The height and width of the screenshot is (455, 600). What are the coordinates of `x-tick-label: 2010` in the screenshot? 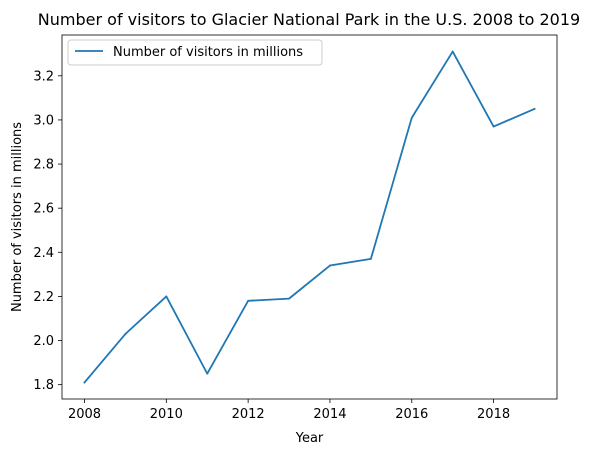 It's located at (166, 414).